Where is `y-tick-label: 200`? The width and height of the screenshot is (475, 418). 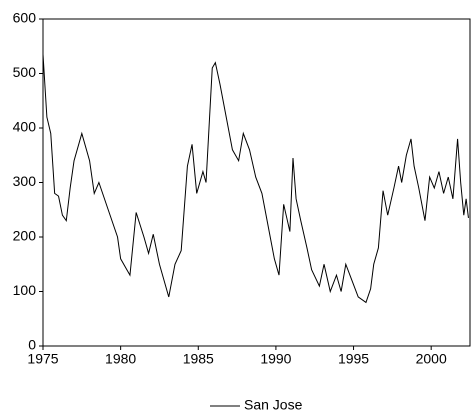
y-tick-label: 200 is located at coordinates (25, 236).